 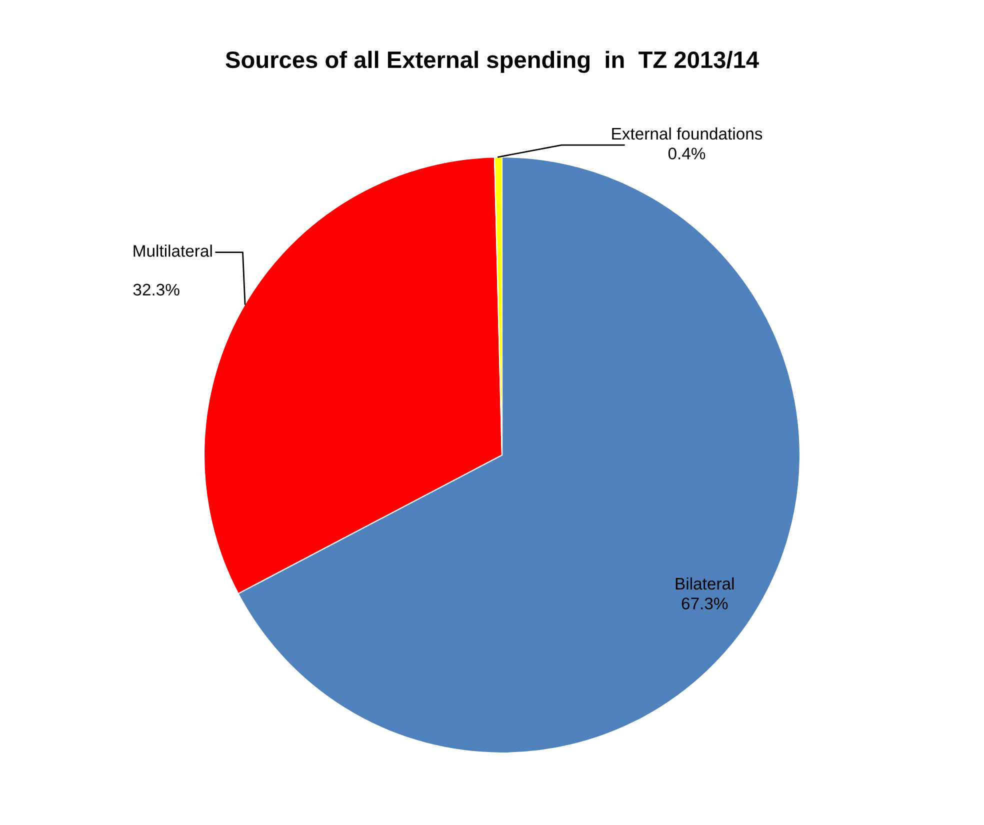 What do you see at coordinates (687, 154) in the screenshot?
I see `data-label: 0.4%` at bounding box center [687, 154].